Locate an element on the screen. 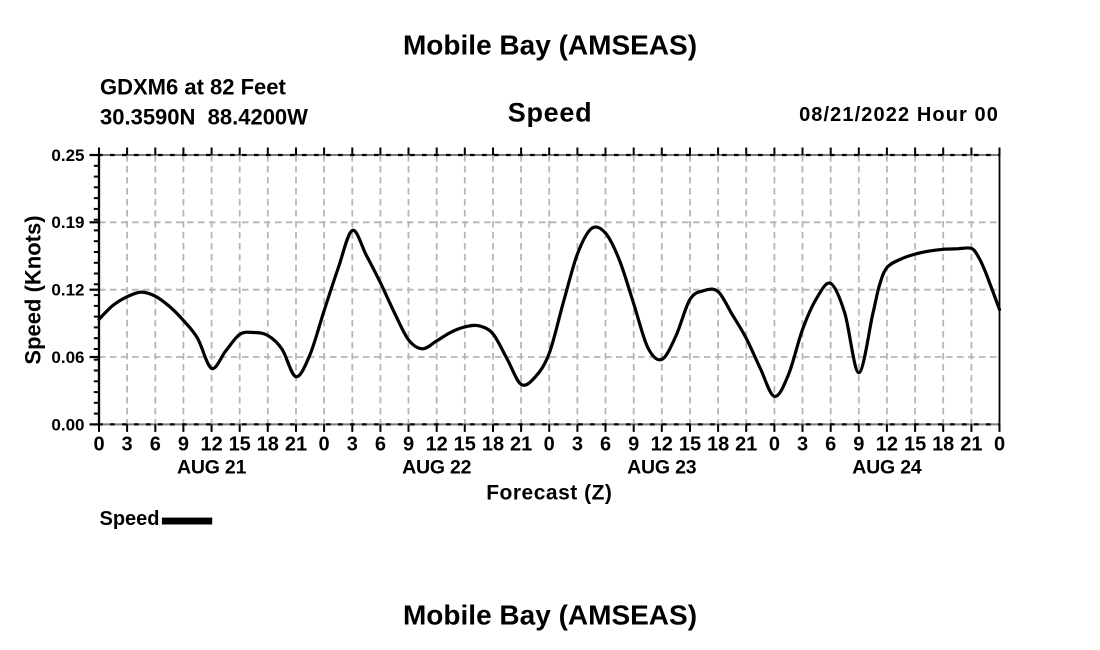  svg-text: Speed (Knots) is located at coordinates (33, 289).